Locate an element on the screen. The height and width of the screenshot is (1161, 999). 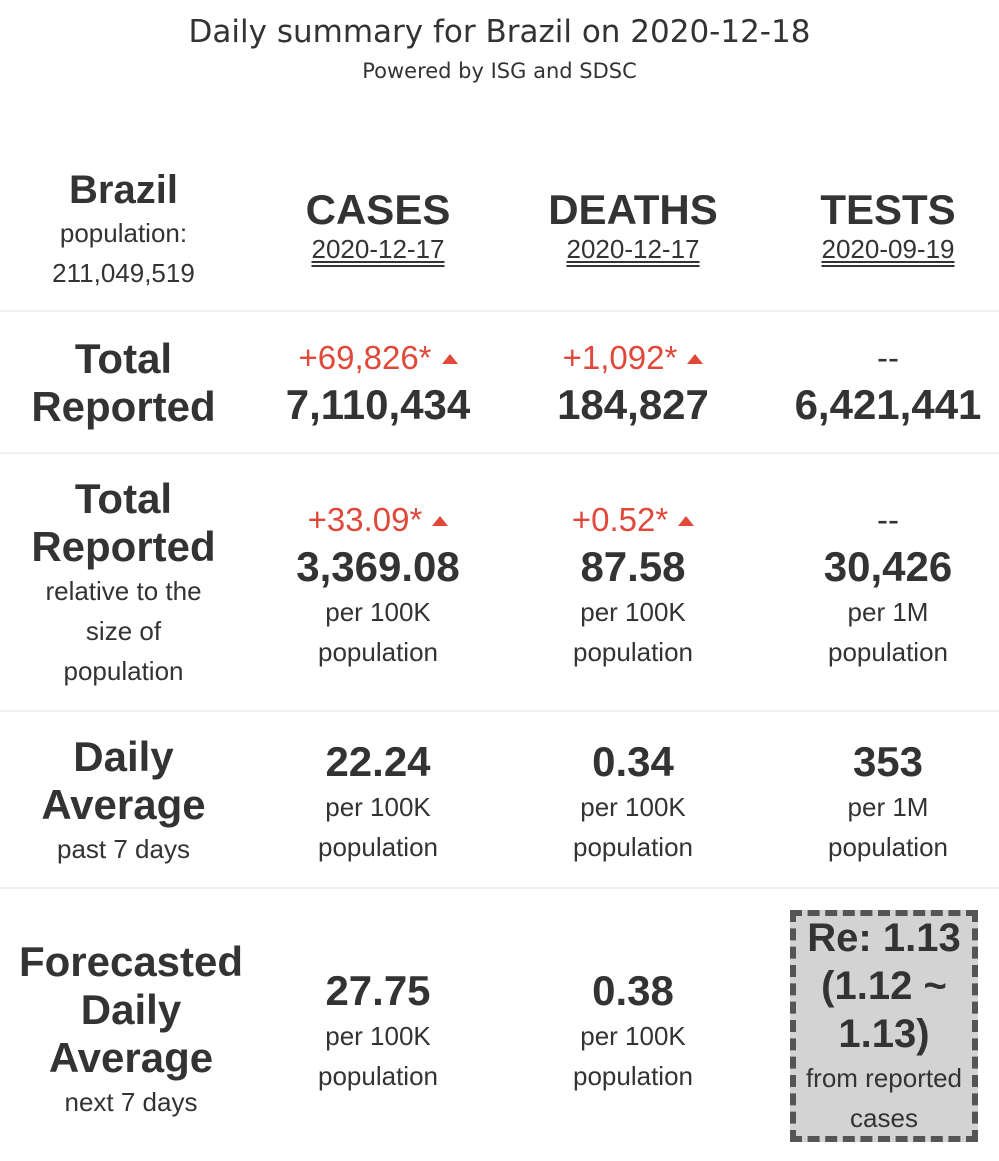
delta-value: +0.52* is located at coordinates (633, 520).